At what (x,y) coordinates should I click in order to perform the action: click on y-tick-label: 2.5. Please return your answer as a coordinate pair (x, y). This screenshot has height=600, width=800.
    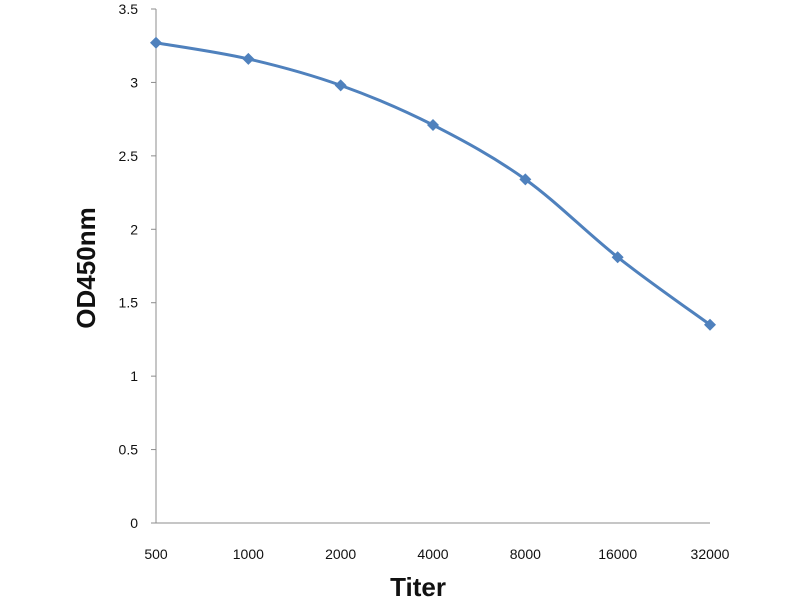
    Looking at the image, I should click on (129, 156).